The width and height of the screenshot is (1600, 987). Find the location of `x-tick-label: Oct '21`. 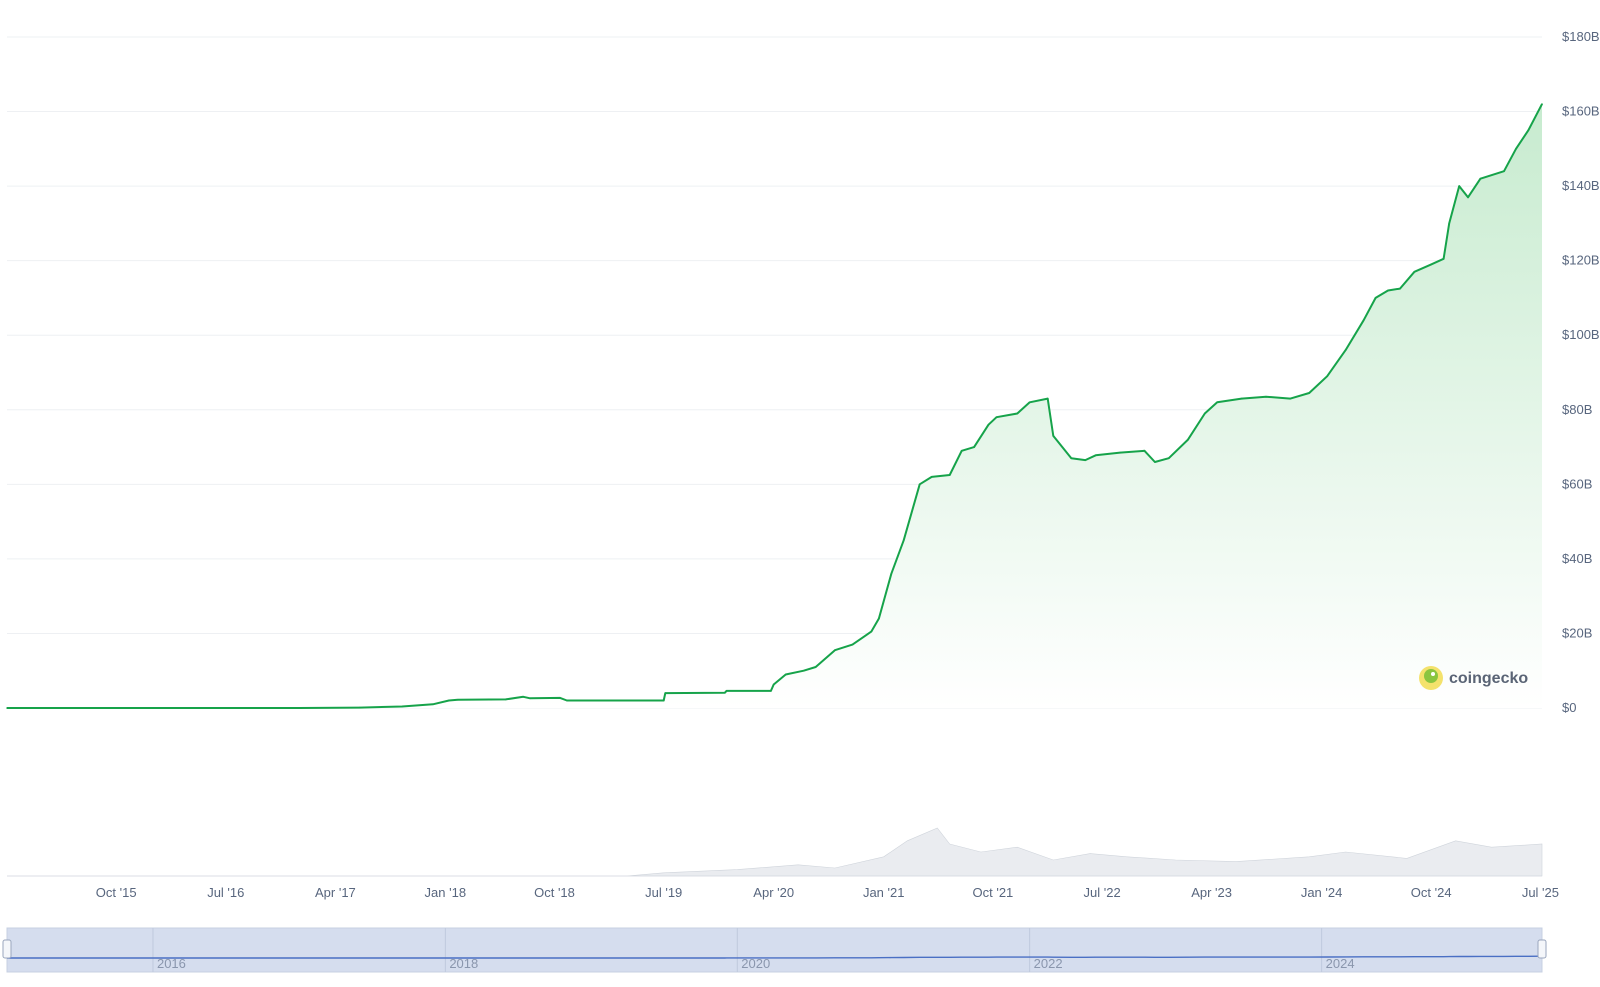

x-tick-label: Oct '21 is located at coordinates (993, 892).